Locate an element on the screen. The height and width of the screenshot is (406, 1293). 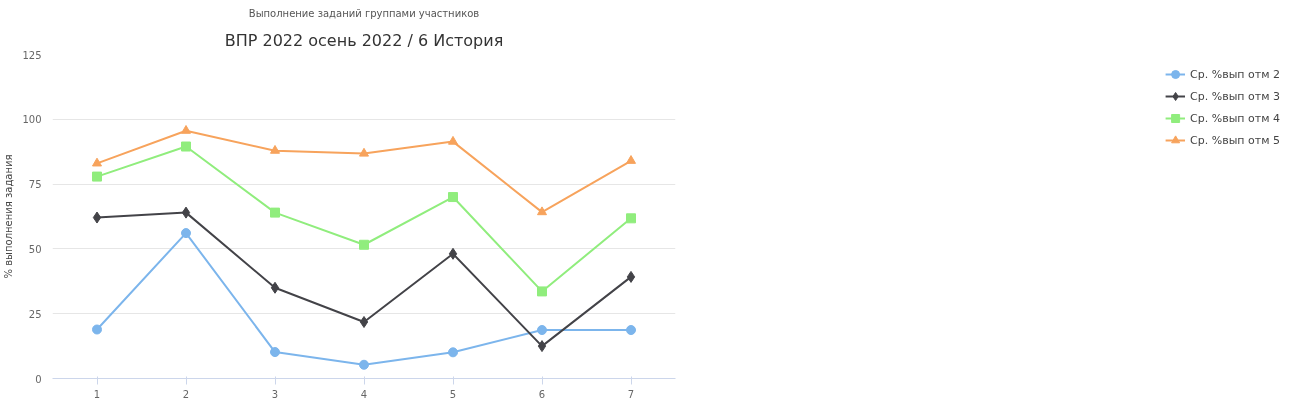
x-tick-label: 4 is located at coordinates (364, 394).